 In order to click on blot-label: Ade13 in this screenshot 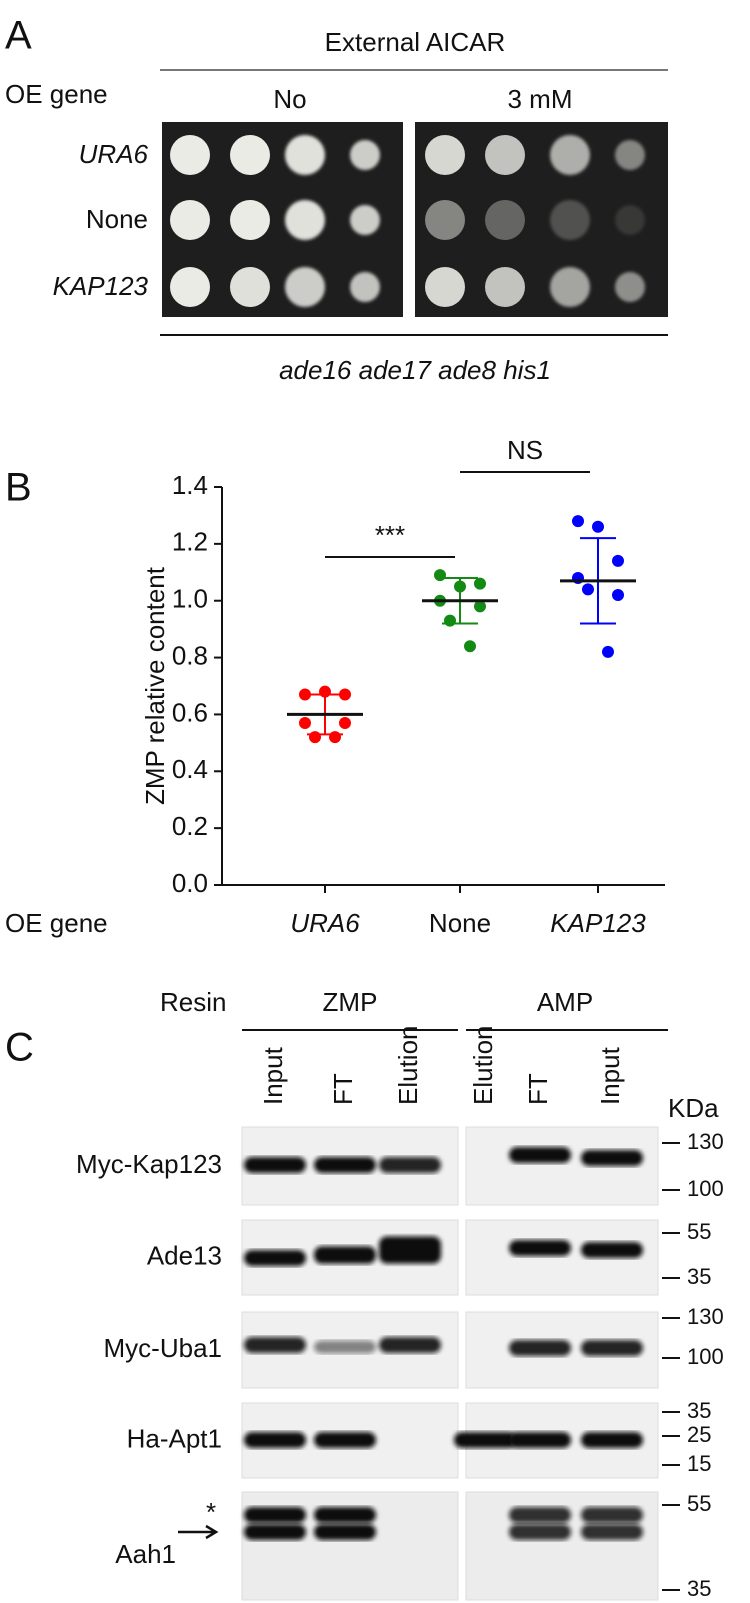, I will do `click(184, 1255)`.